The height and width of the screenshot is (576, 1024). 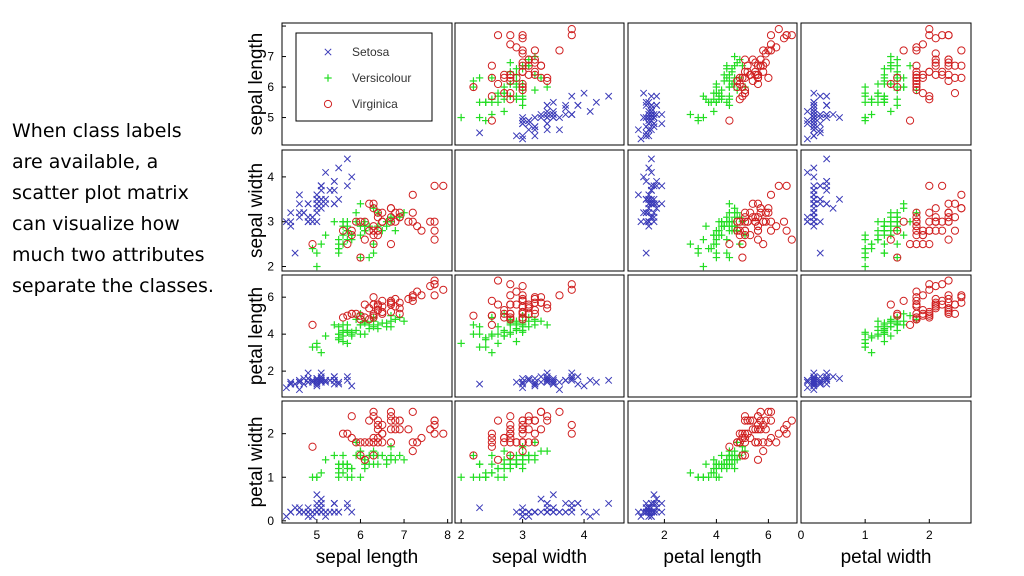 I want to click on x-tick-label: 8, so click(x=447, y=535).